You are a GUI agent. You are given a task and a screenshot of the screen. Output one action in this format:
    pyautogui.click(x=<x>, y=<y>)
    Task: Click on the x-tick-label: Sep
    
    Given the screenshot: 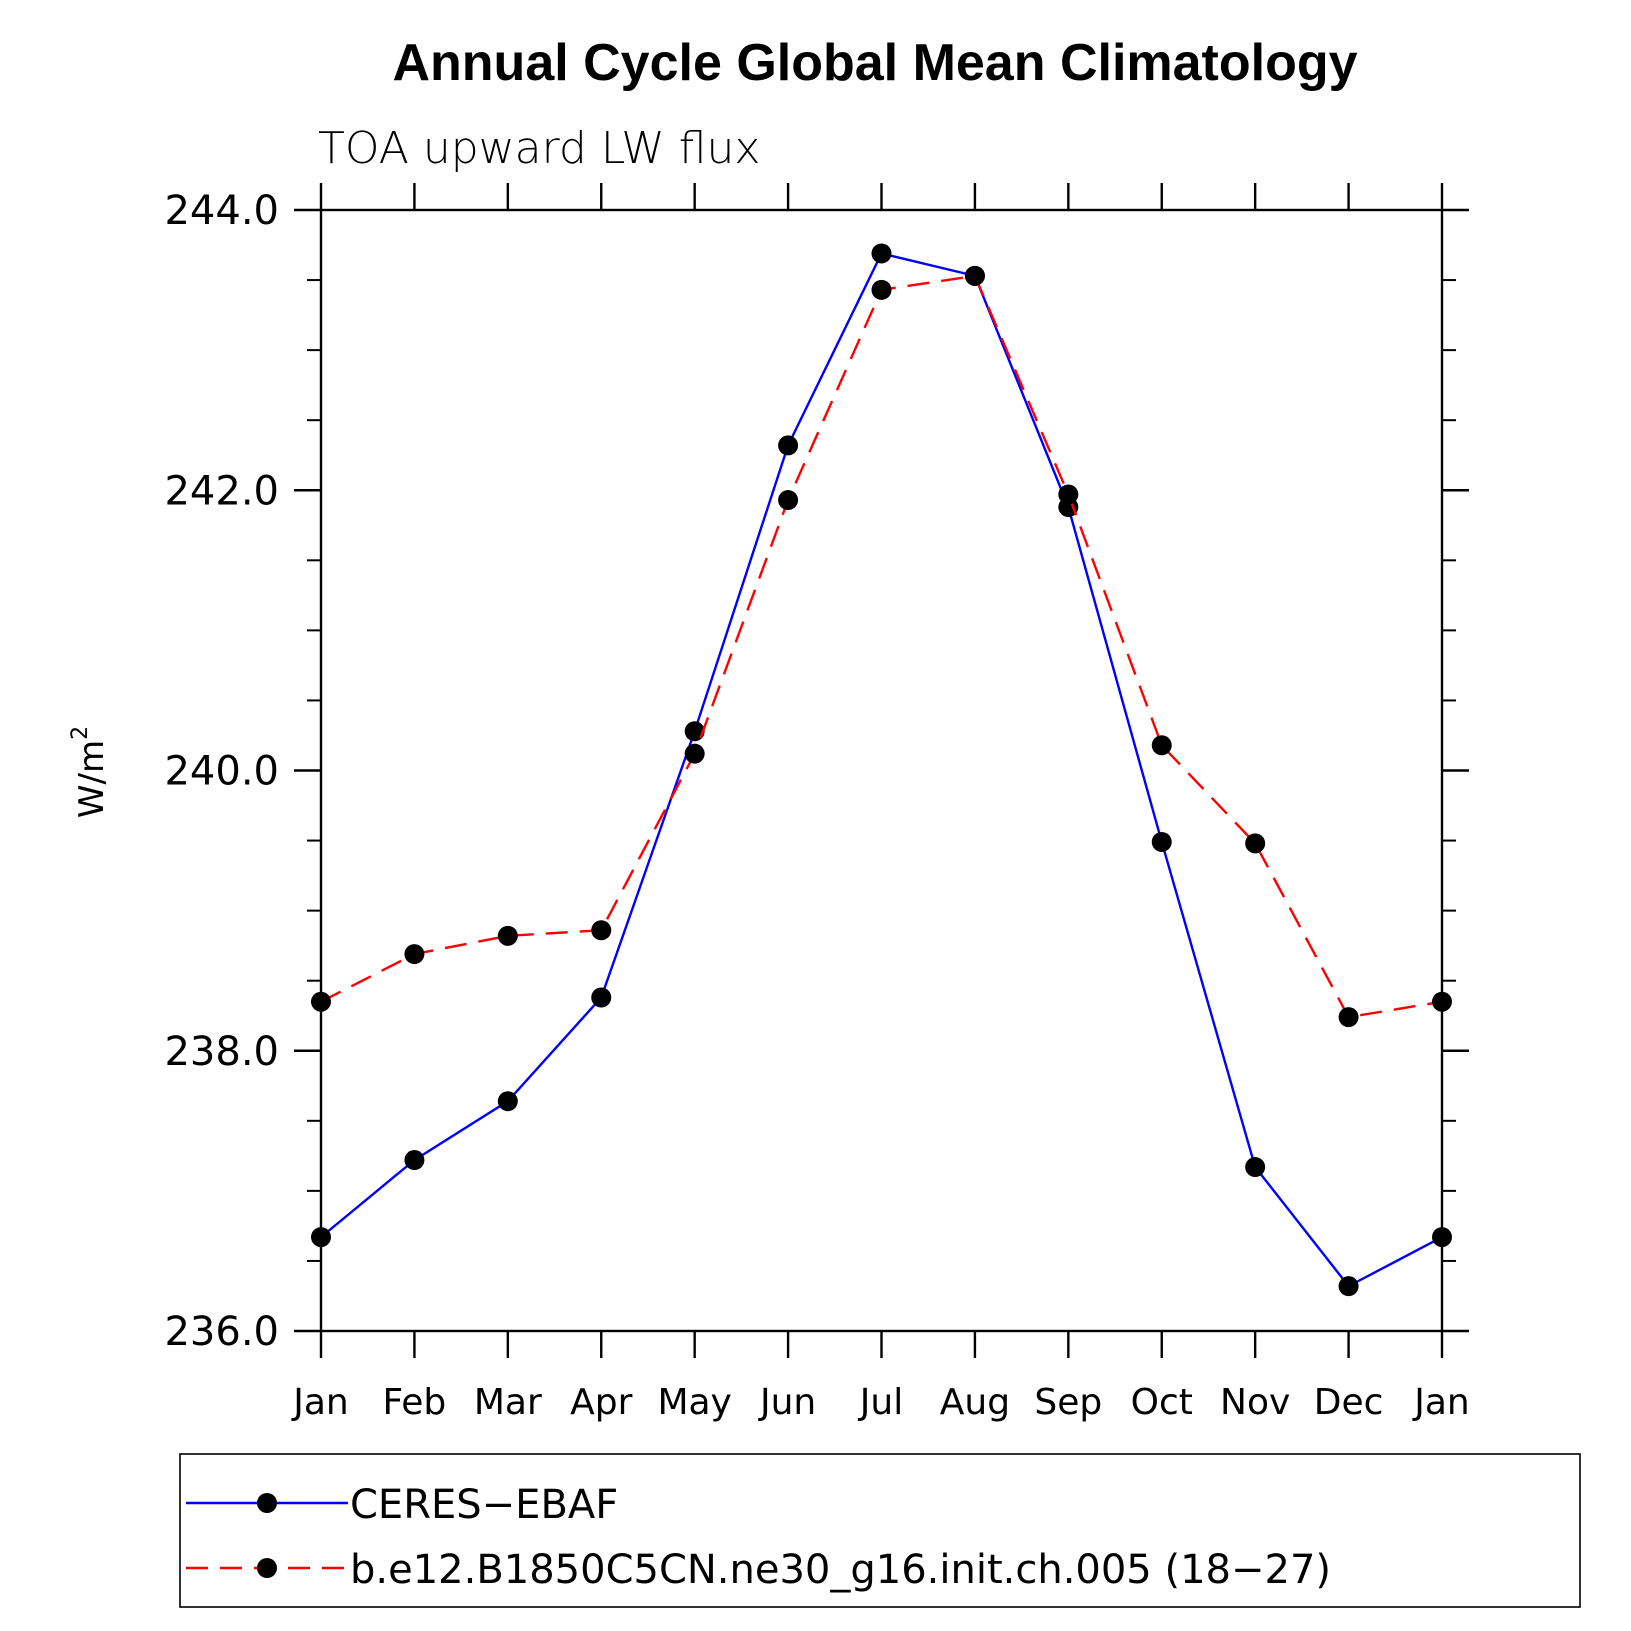 What is the action you would take?
    pyautogui.click(x=1068, y=1402)
    